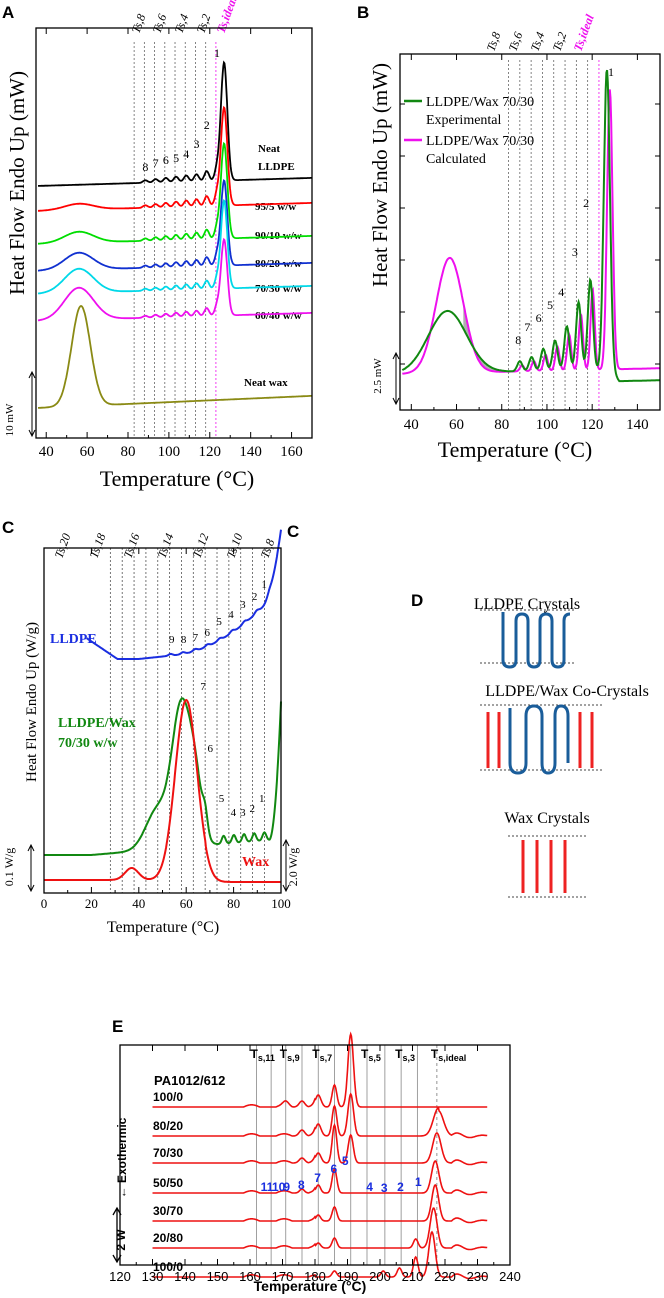  Describe the element at coordinates (290, 1055) in the screenshot. I see `step-temperature-label: Ts,9` at that location.